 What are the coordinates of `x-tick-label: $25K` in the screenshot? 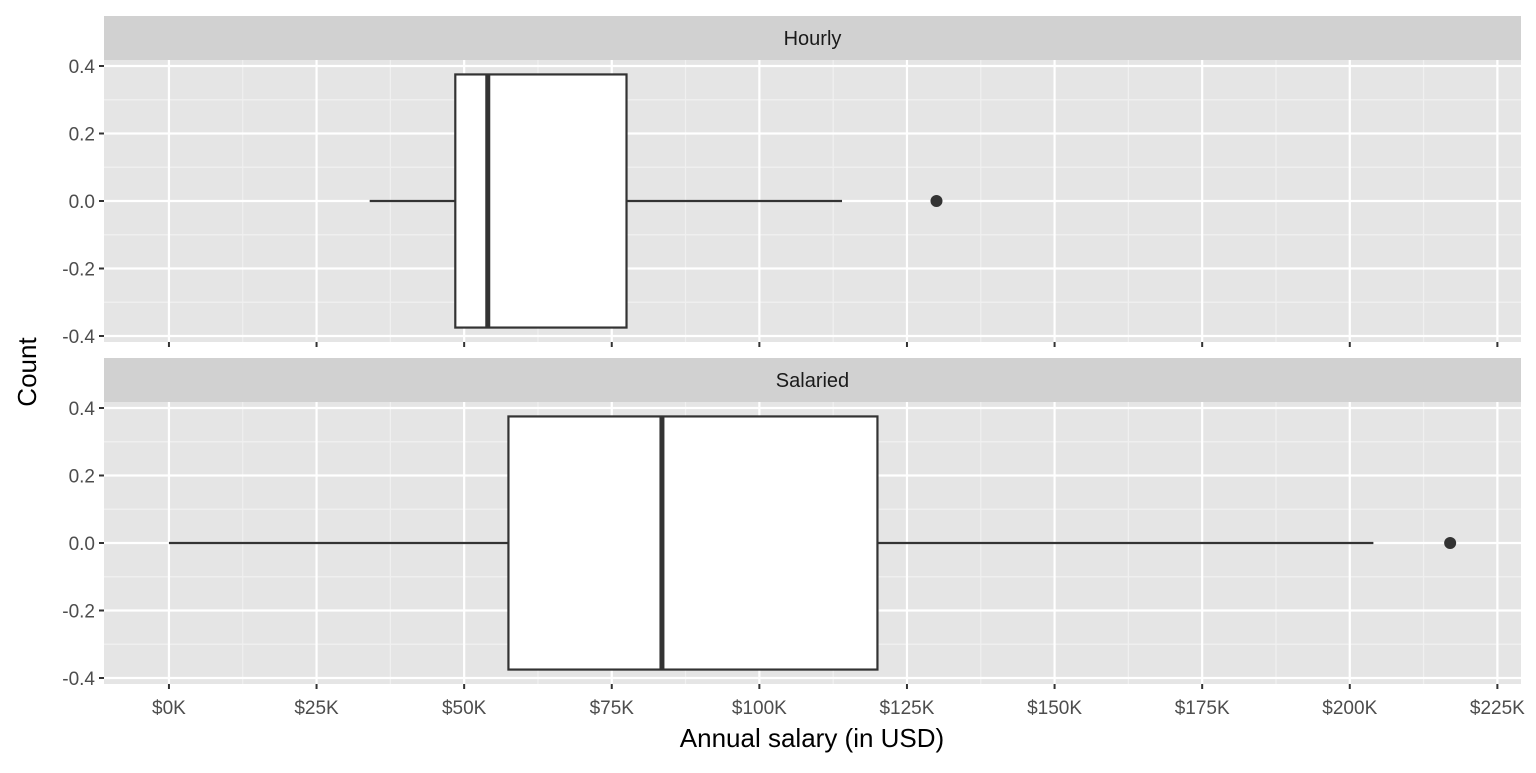 It's located at (316, 708).